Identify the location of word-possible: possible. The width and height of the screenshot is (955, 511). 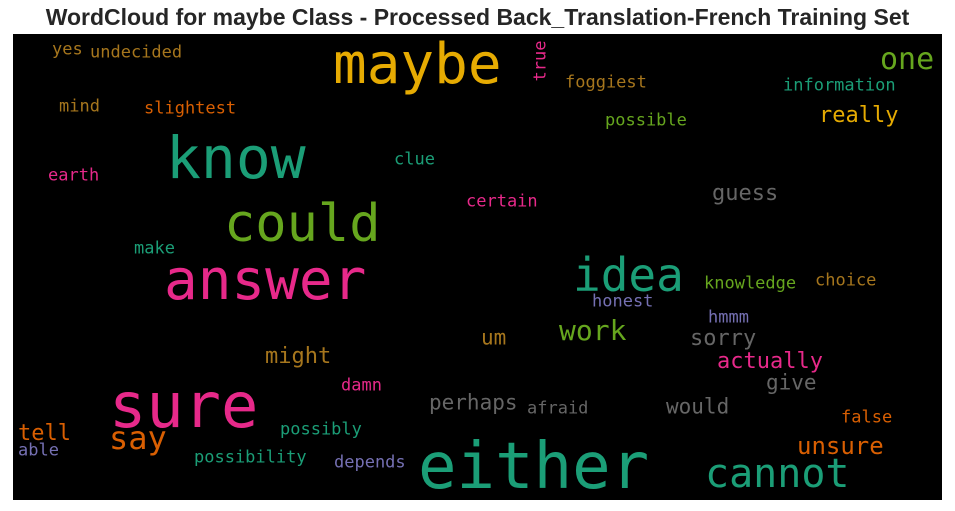
(646, 120).